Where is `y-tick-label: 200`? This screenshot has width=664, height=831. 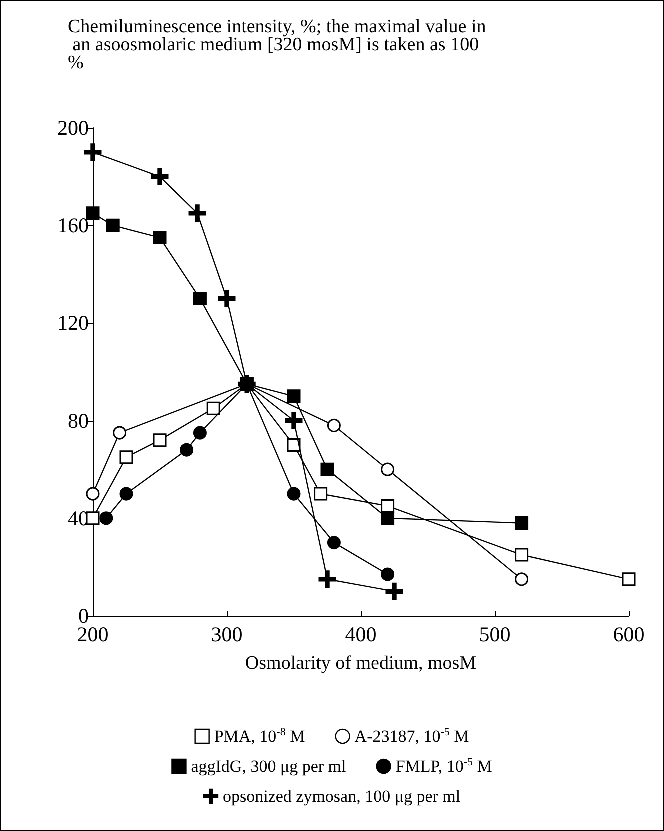
y-tick-label: 200 is located at coordinates (73, 128).